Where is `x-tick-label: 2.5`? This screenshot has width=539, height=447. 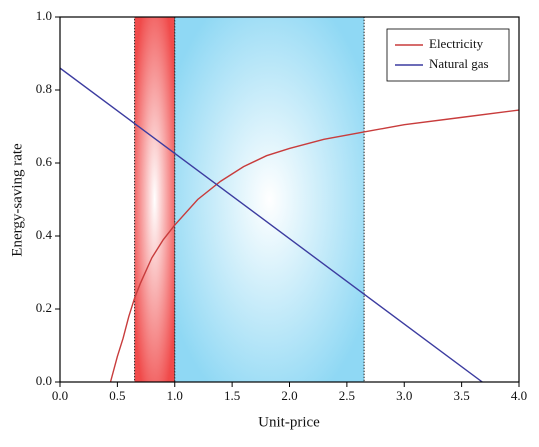
x-tick-label: 2.5 is located at coordinates (347, 395).